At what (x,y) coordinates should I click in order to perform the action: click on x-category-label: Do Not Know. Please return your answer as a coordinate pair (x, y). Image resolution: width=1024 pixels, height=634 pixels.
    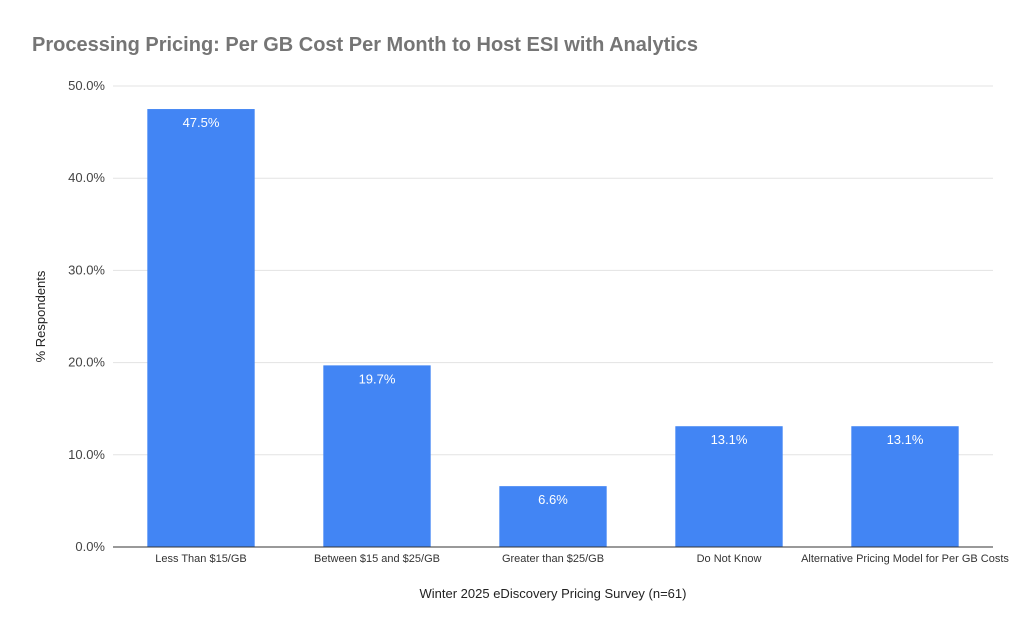
    Looking at the image, I should click on (729, 559).